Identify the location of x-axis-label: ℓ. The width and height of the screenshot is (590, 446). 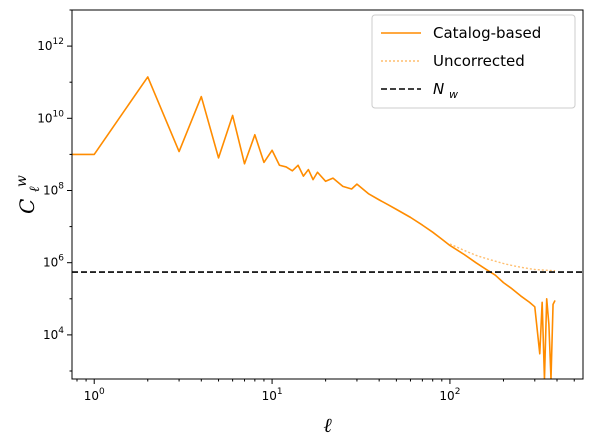
(327, 425).